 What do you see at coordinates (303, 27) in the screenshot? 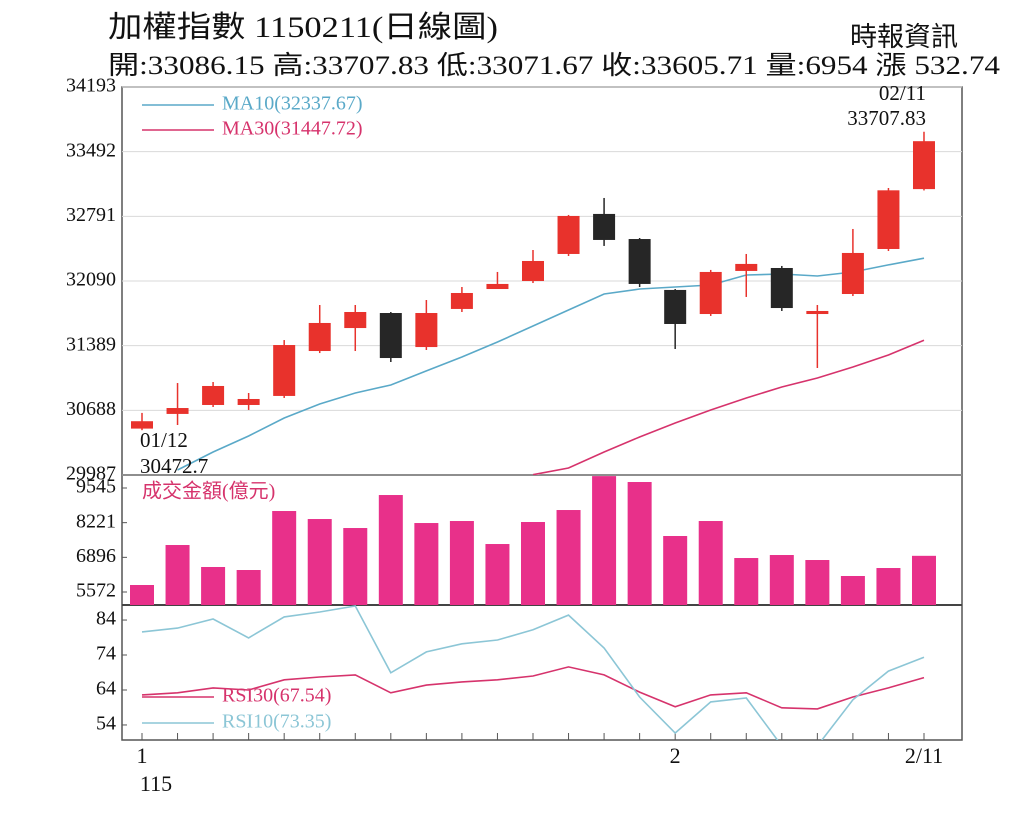
I see `chart-title: 加權指數 1150211(日線圖)` at bounding box center [303, 27].